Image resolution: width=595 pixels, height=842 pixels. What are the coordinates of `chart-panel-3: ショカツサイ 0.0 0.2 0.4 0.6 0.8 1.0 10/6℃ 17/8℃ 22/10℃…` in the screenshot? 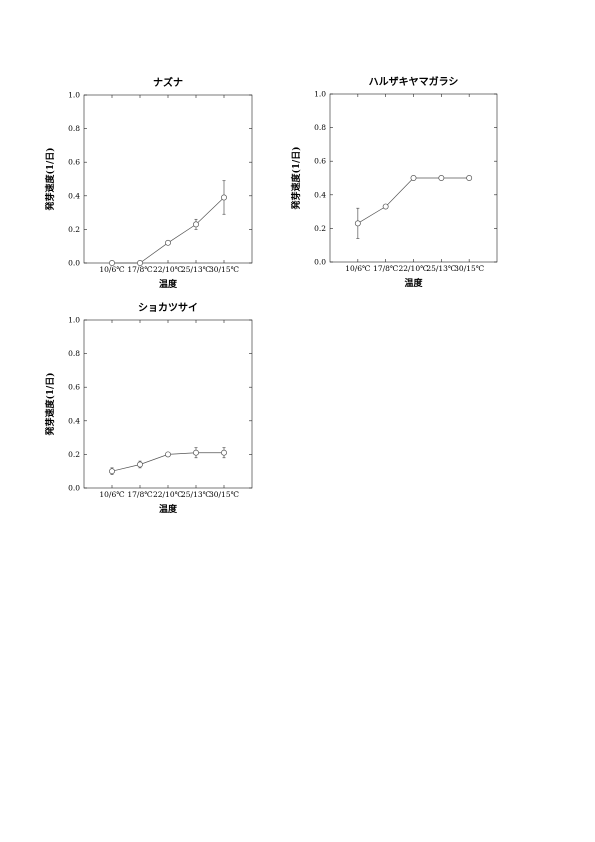 It's located at (148, 408).